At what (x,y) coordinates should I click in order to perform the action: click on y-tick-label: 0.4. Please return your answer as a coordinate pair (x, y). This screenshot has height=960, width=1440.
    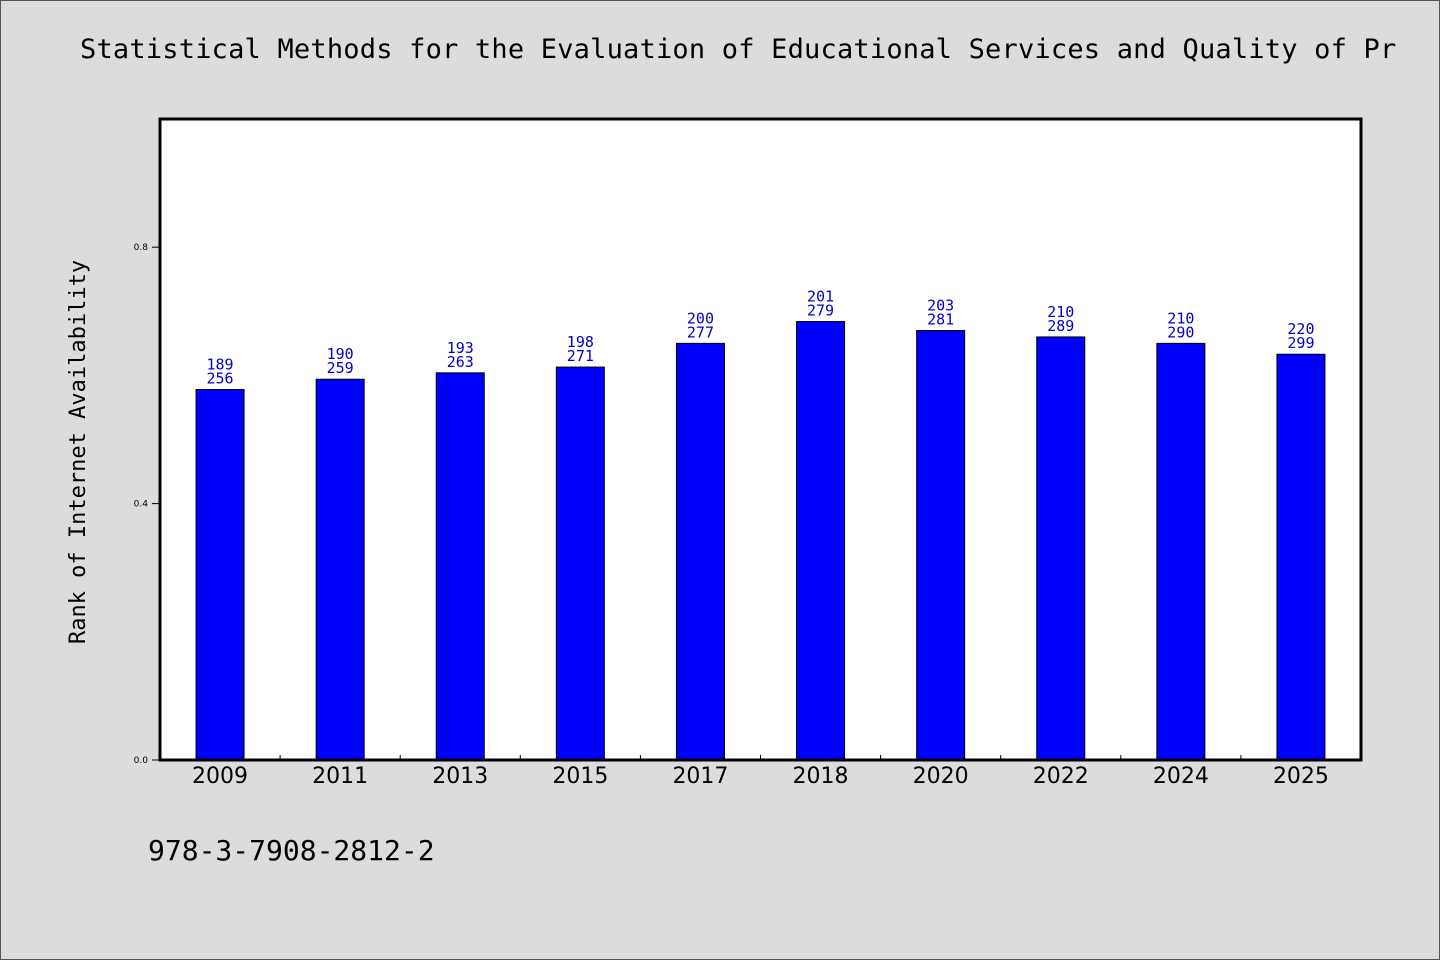
    Looking at the image, I should click on (141, 505).